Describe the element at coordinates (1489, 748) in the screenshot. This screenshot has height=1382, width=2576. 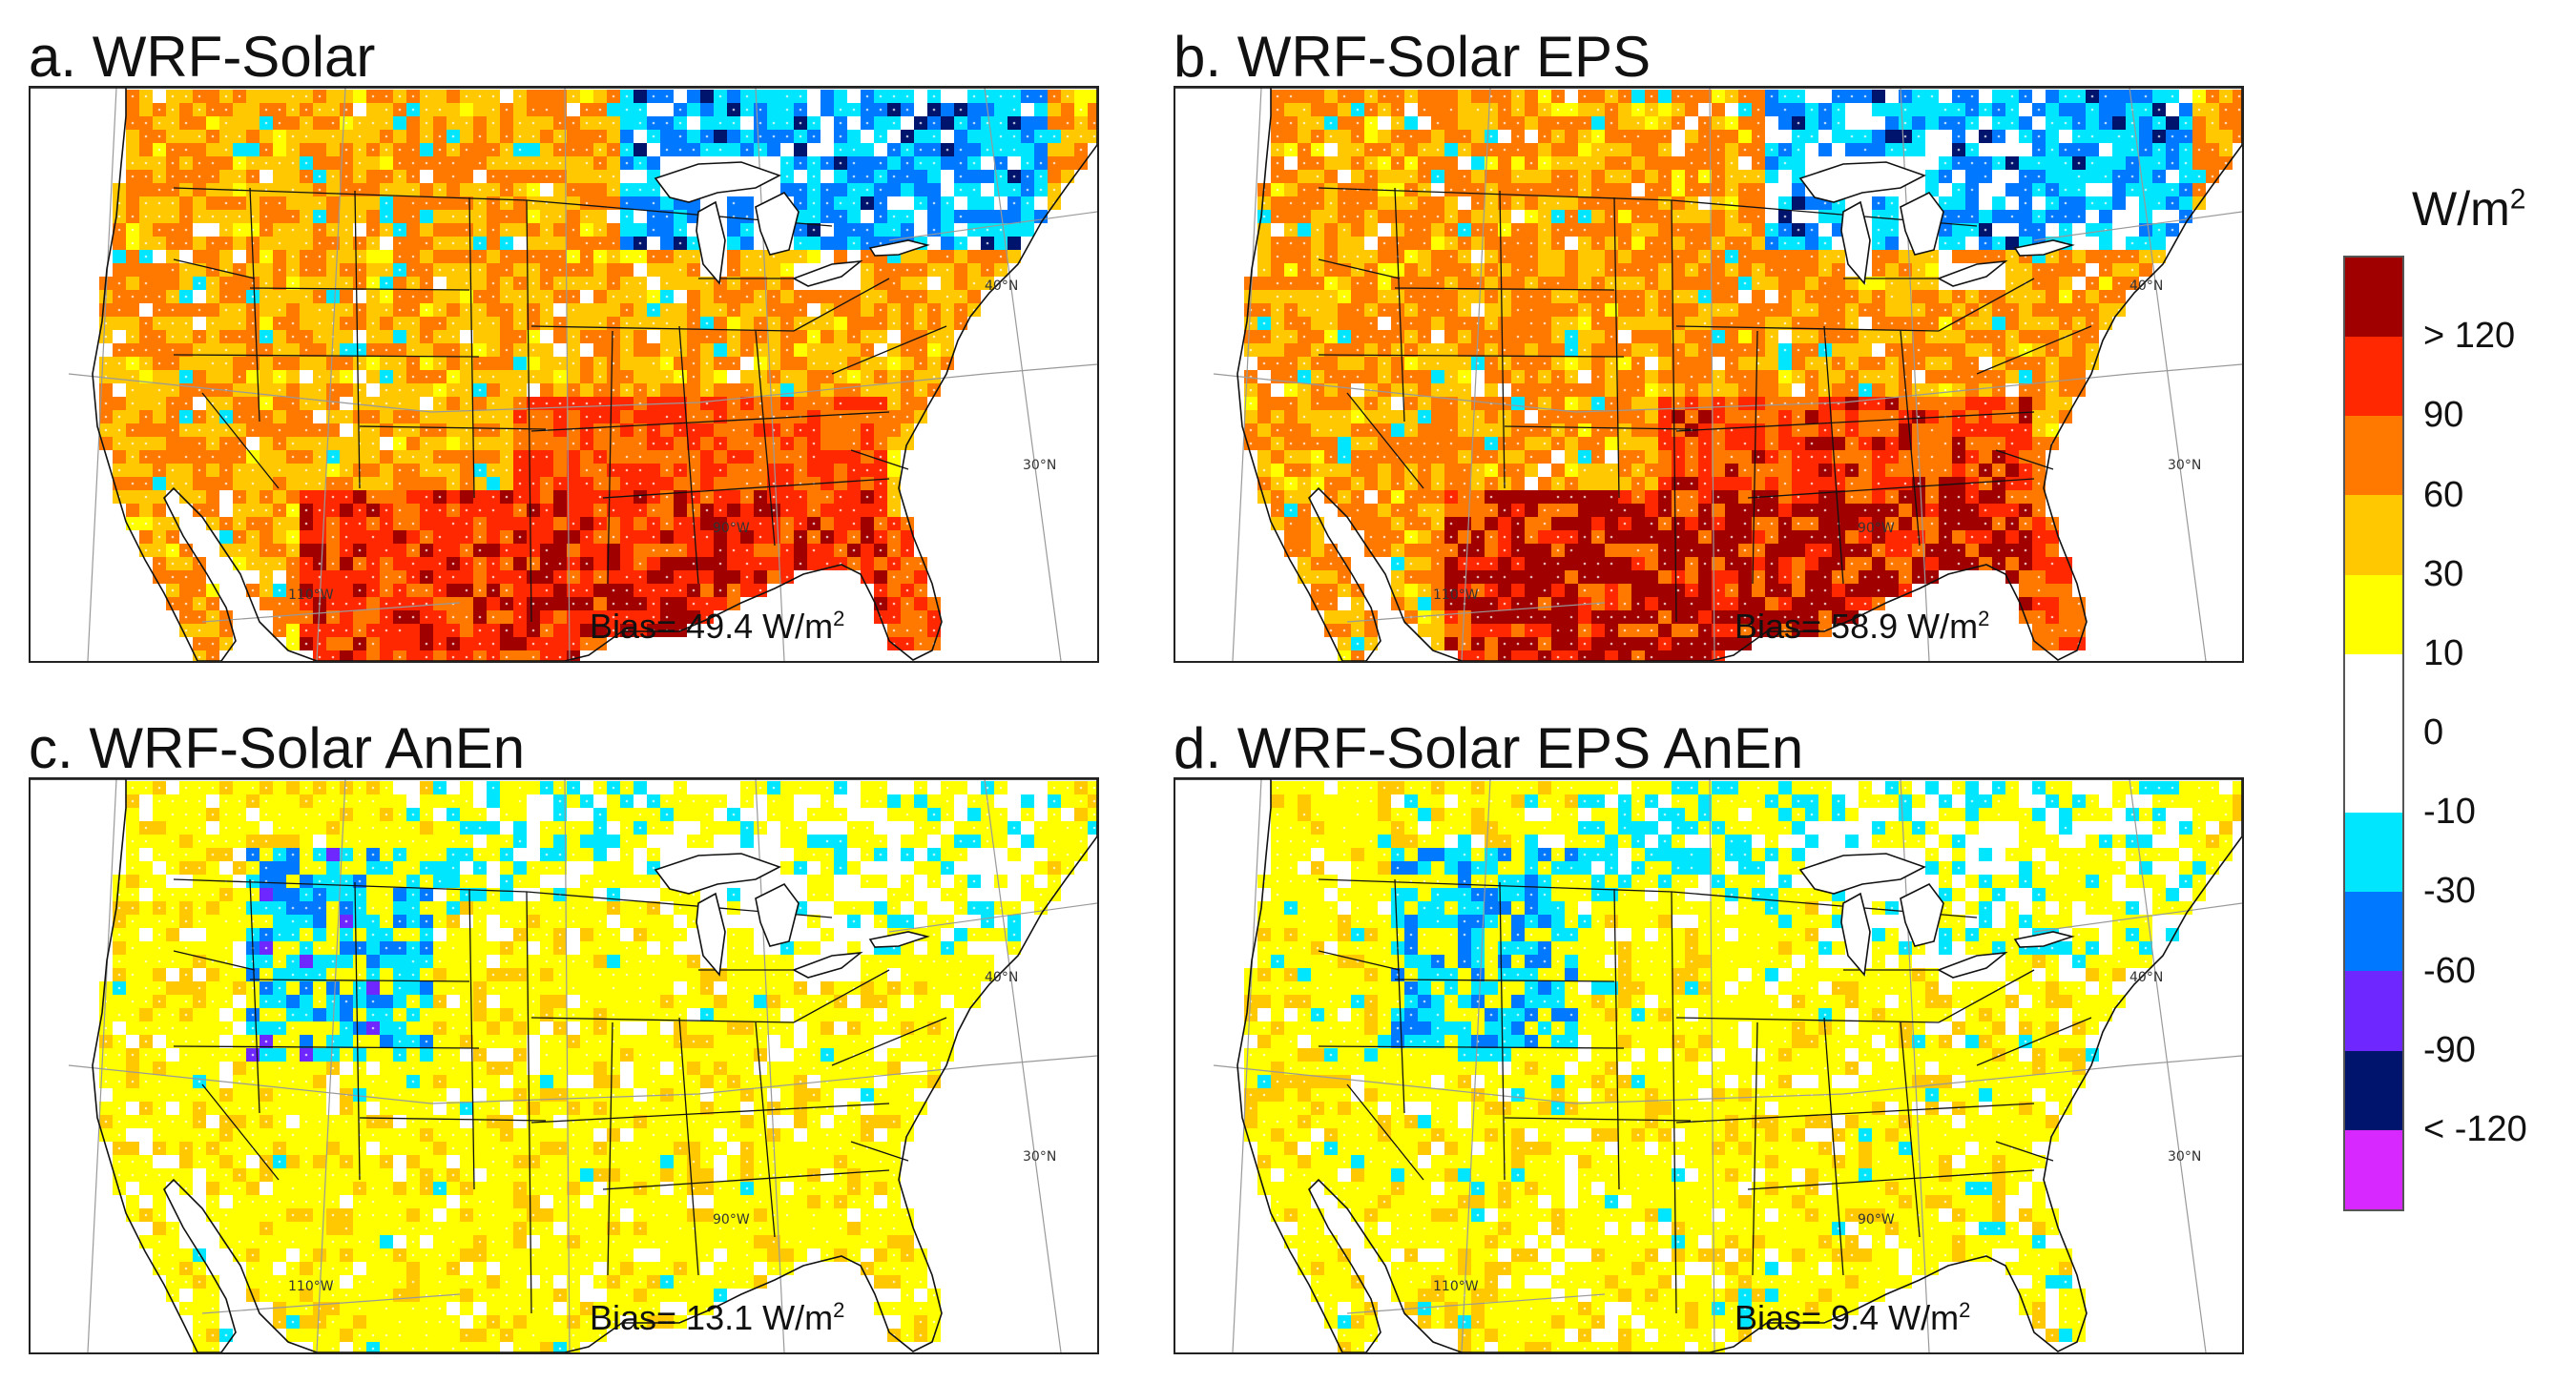
I see `panel-title-d: d. WRF-Solar EPS AnEn` at that location.